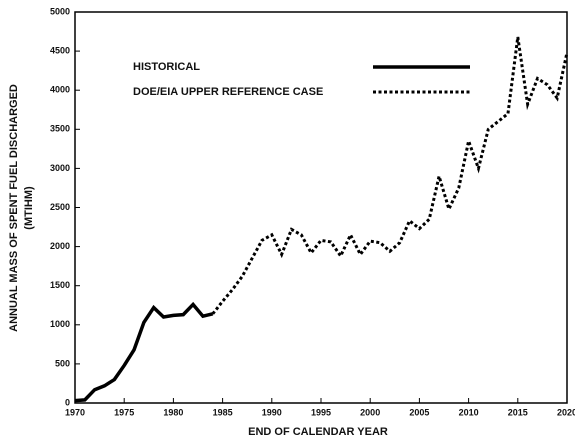 This screenshot has height=441, width=575. Describe the element at coordinates (60, 246) in the screenshot. I see `y-tick-label: 2000` at that location.